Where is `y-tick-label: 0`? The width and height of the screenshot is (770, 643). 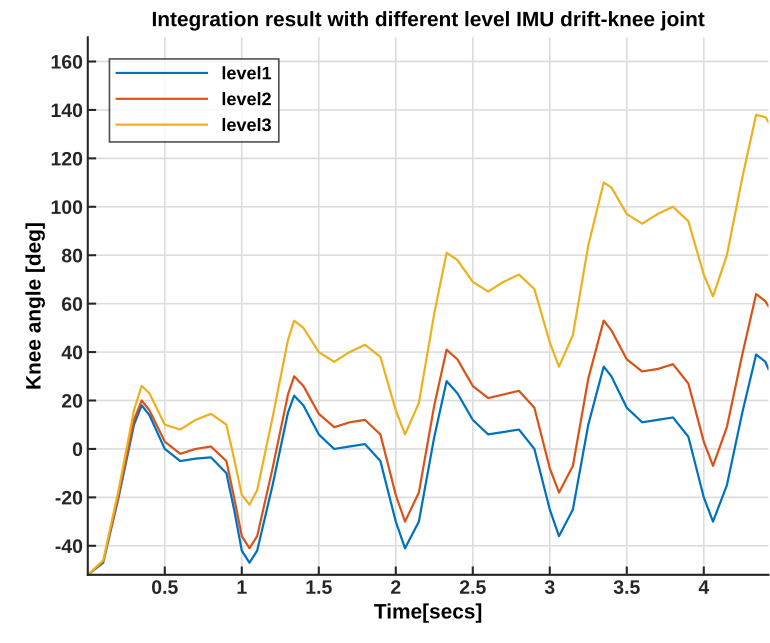
y-tick-label: 0 is located at coordinates (77, 449).